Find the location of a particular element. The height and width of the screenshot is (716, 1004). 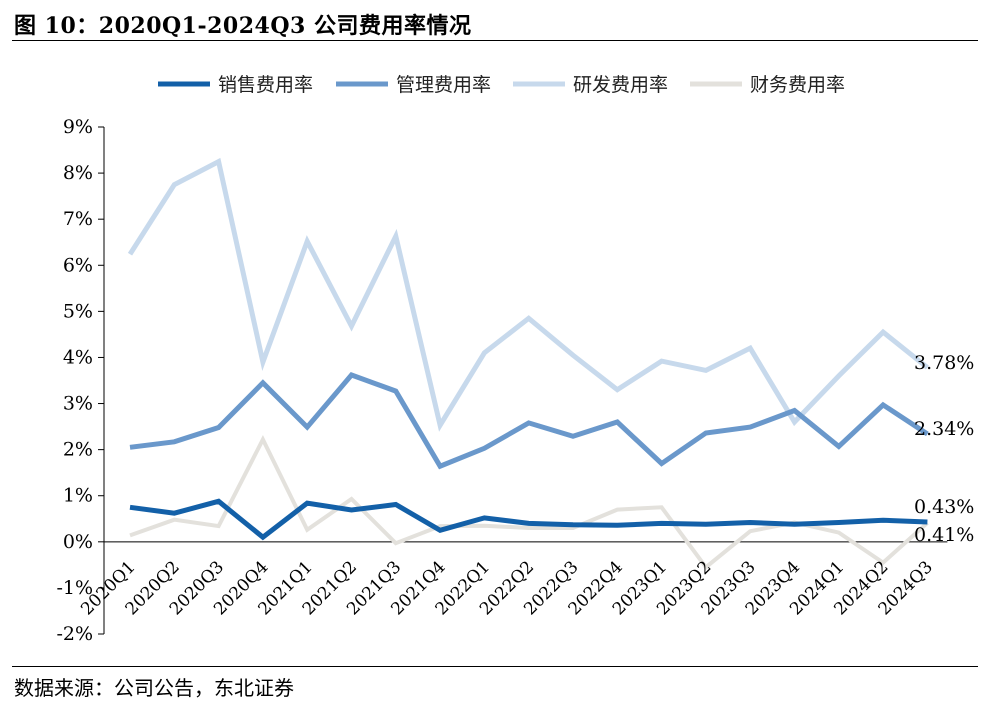

legend-label-2: 管理费用率 is located at coordinates (443, 85).